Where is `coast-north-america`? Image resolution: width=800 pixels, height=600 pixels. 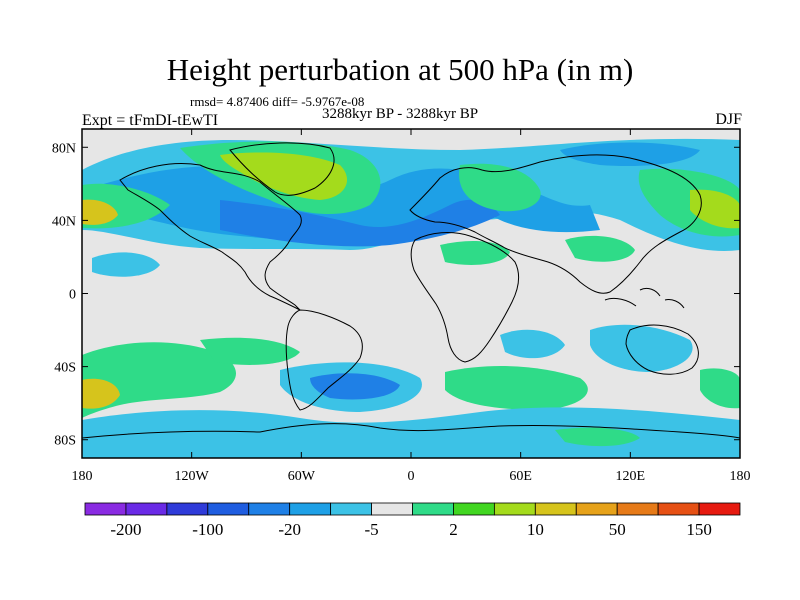 coast-north-america is located at coordinates (210, 236).